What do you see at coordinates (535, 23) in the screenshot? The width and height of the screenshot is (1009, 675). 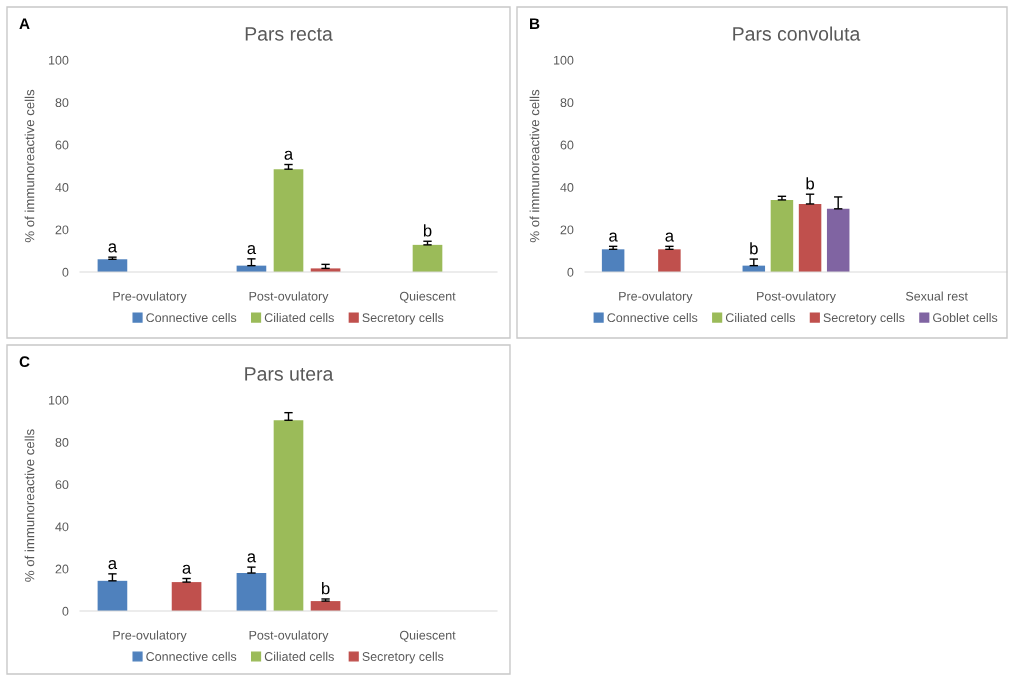 I see `text: B` at bounding box center [535, 23].